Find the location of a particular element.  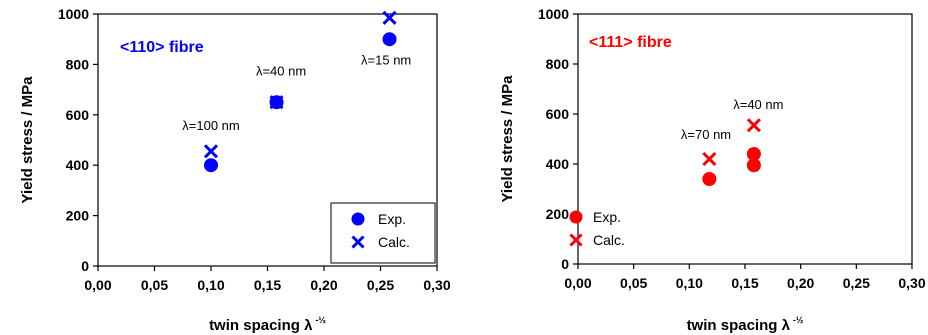

annotation-label: λ=15 nm is located at coordinates (386, 59).